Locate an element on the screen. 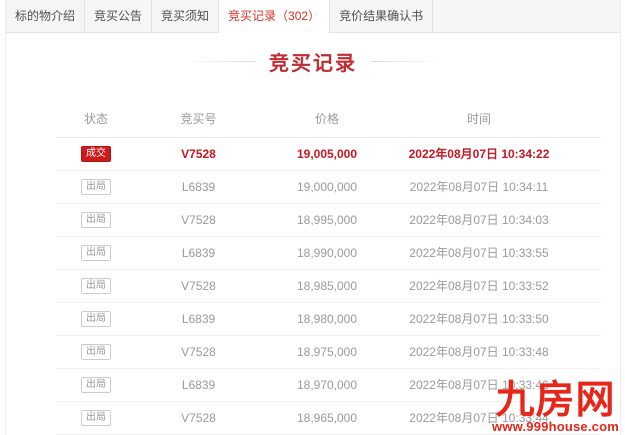 This screenshot has width=625, height=435. table-row: 出局 V7528 18,965,000 2022年08月07日 10:33:44 is located at coordinates (328, 418).